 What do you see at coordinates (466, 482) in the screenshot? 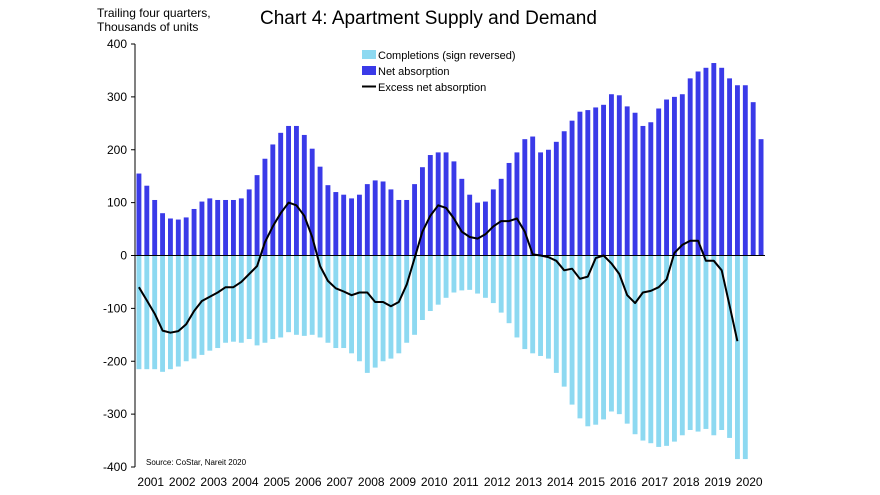
I see `x-tick-label: 2011` at bounding box center [466, 482].